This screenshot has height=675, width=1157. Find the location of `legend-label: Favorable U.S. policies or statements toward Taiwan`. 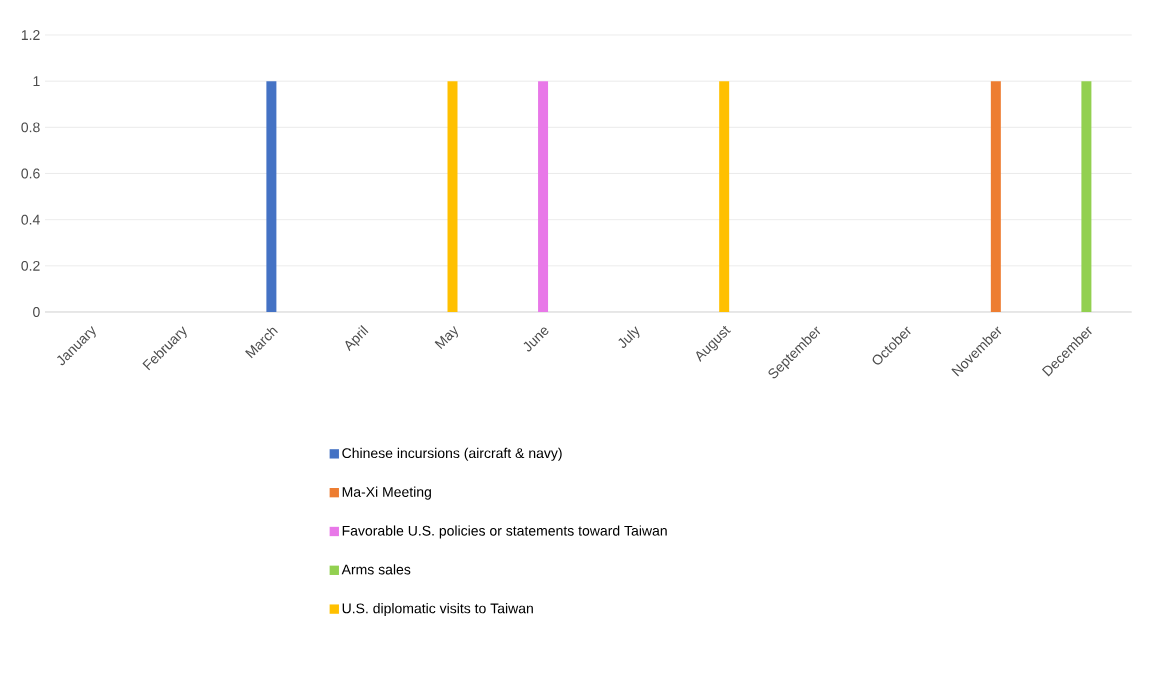

legend-label: Favorable U.S. policies or statements toward Taiwan is located at coordinates (504, 532).